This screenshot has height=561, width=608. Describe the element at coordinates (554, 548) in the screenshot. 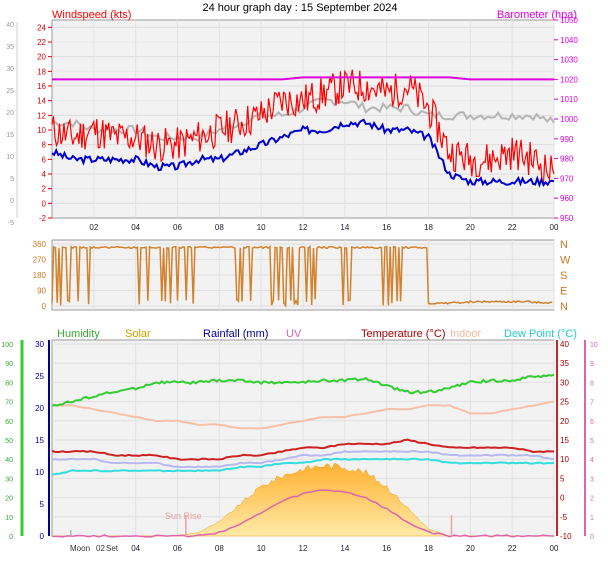

I see `temp-x-tick: 00` at that location.